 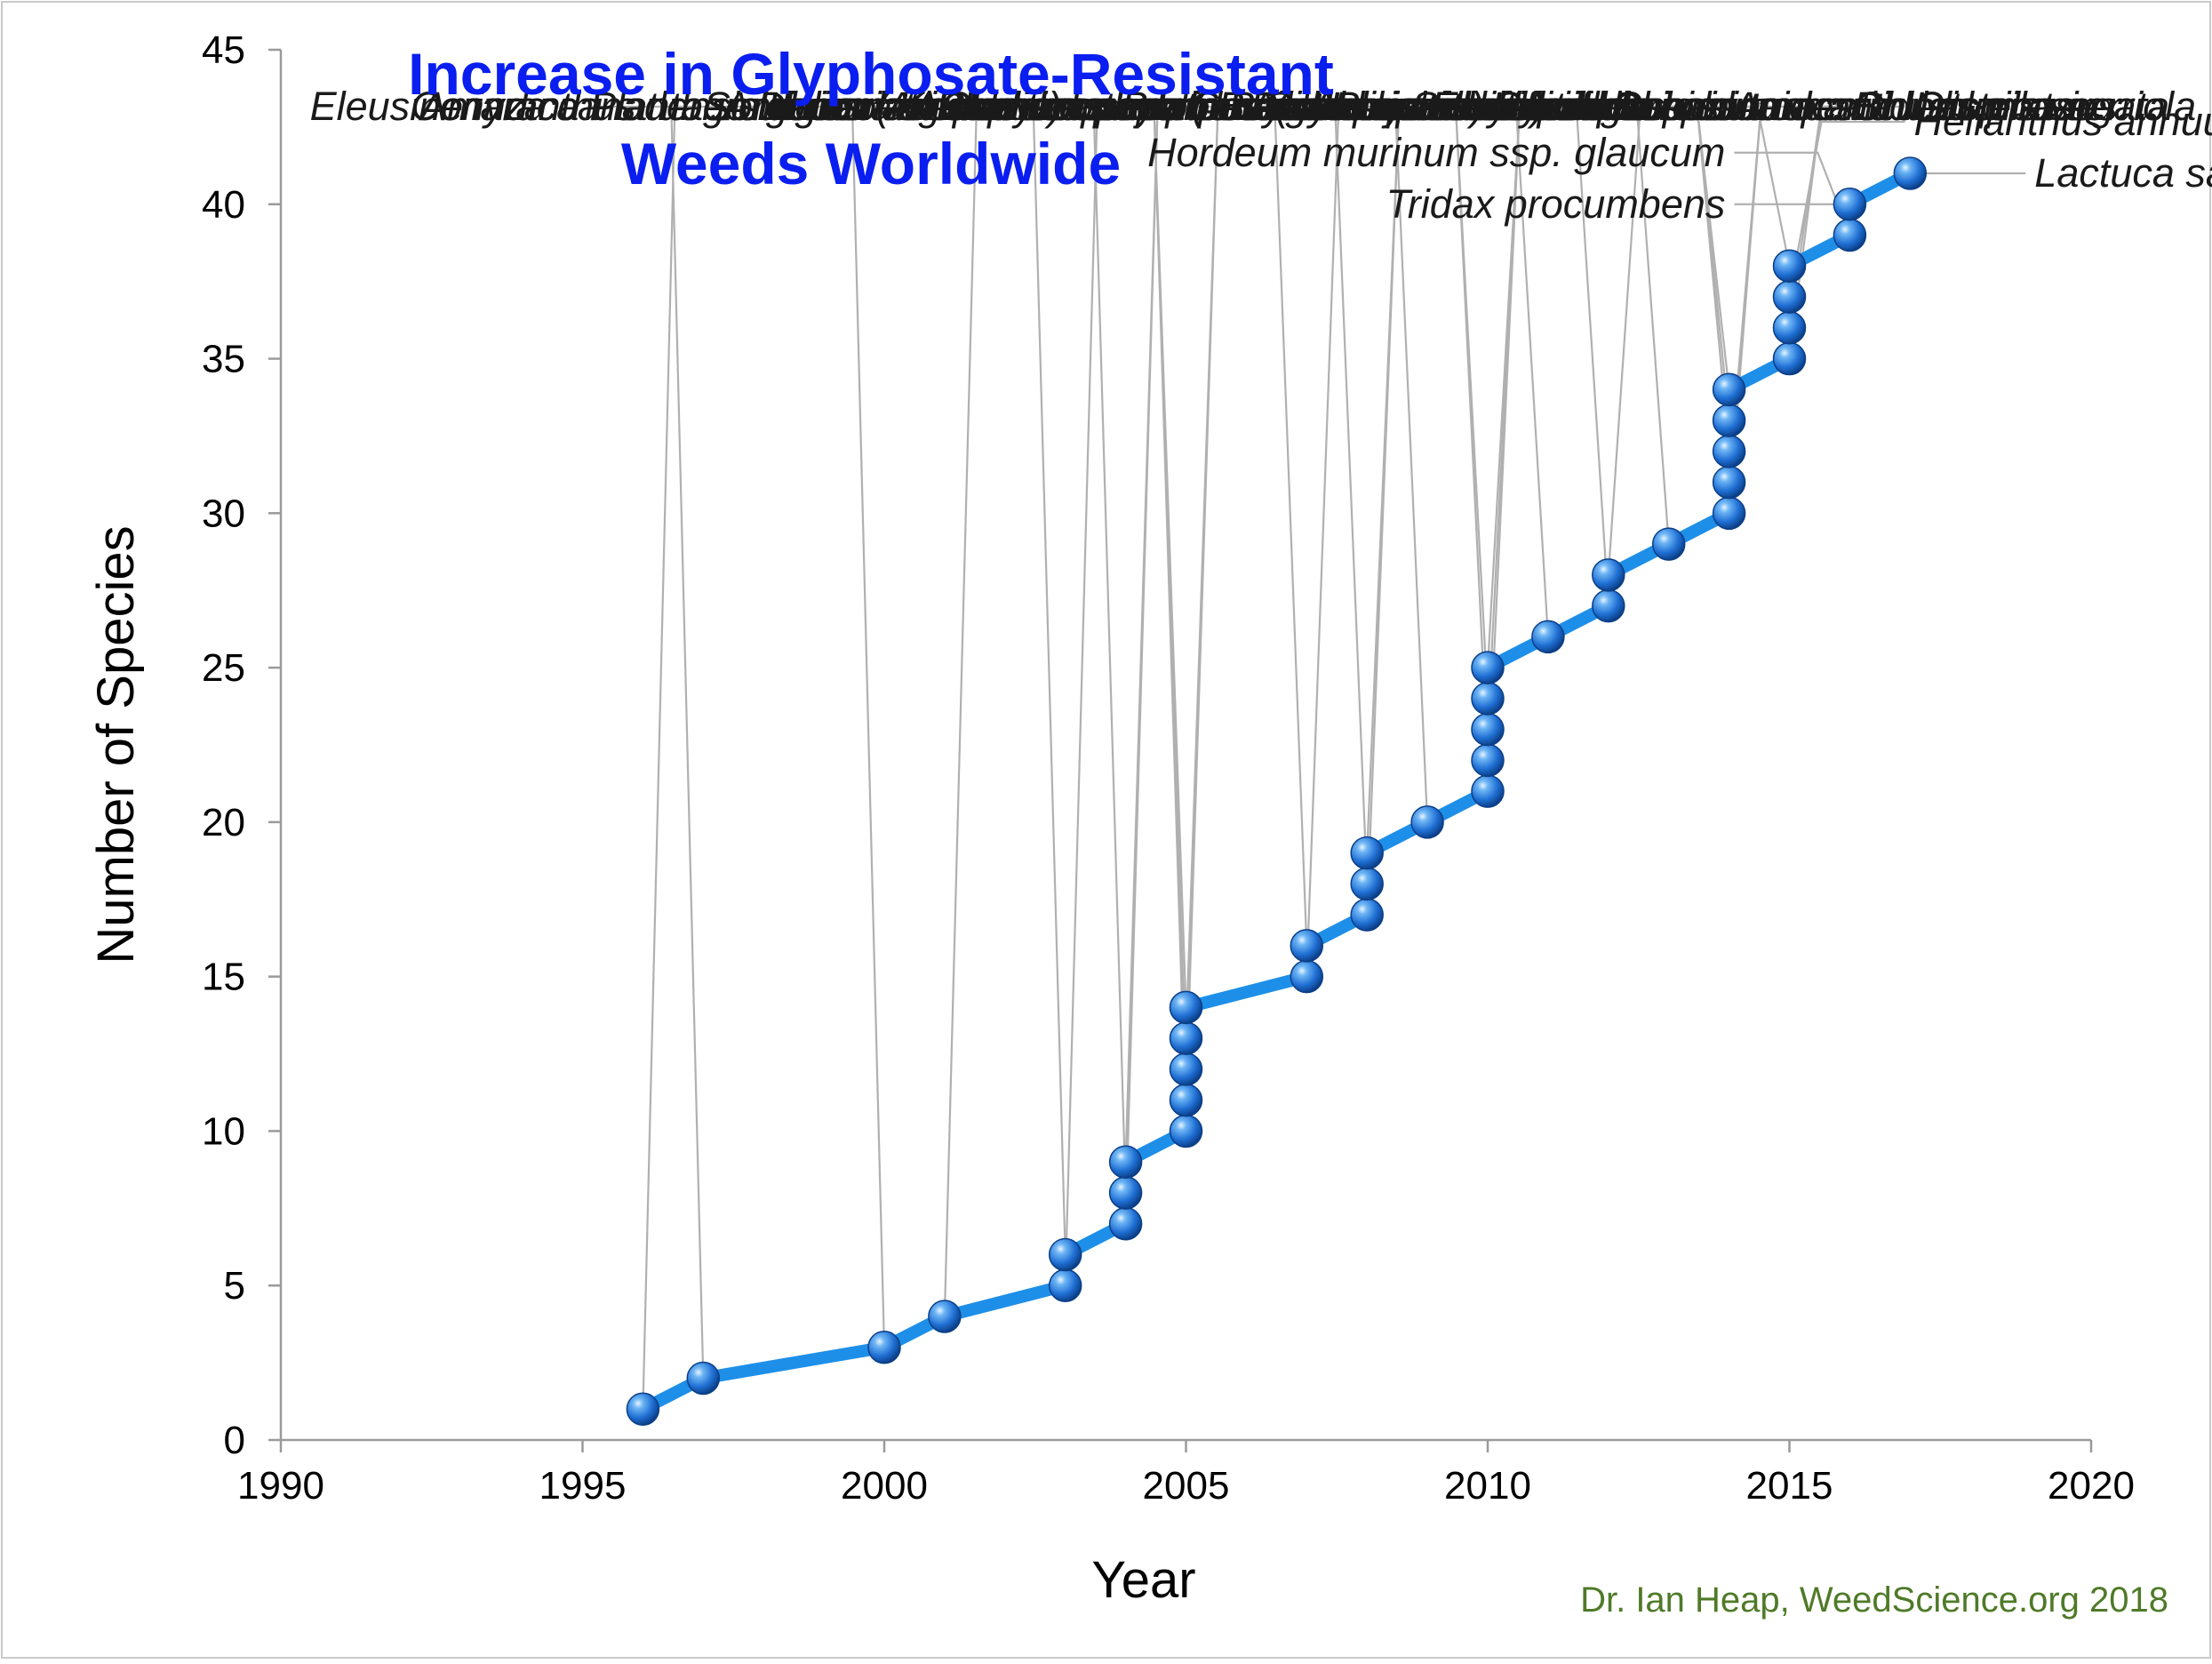 I want to click on y-tick-label: 40, so click(x=223, y=205).